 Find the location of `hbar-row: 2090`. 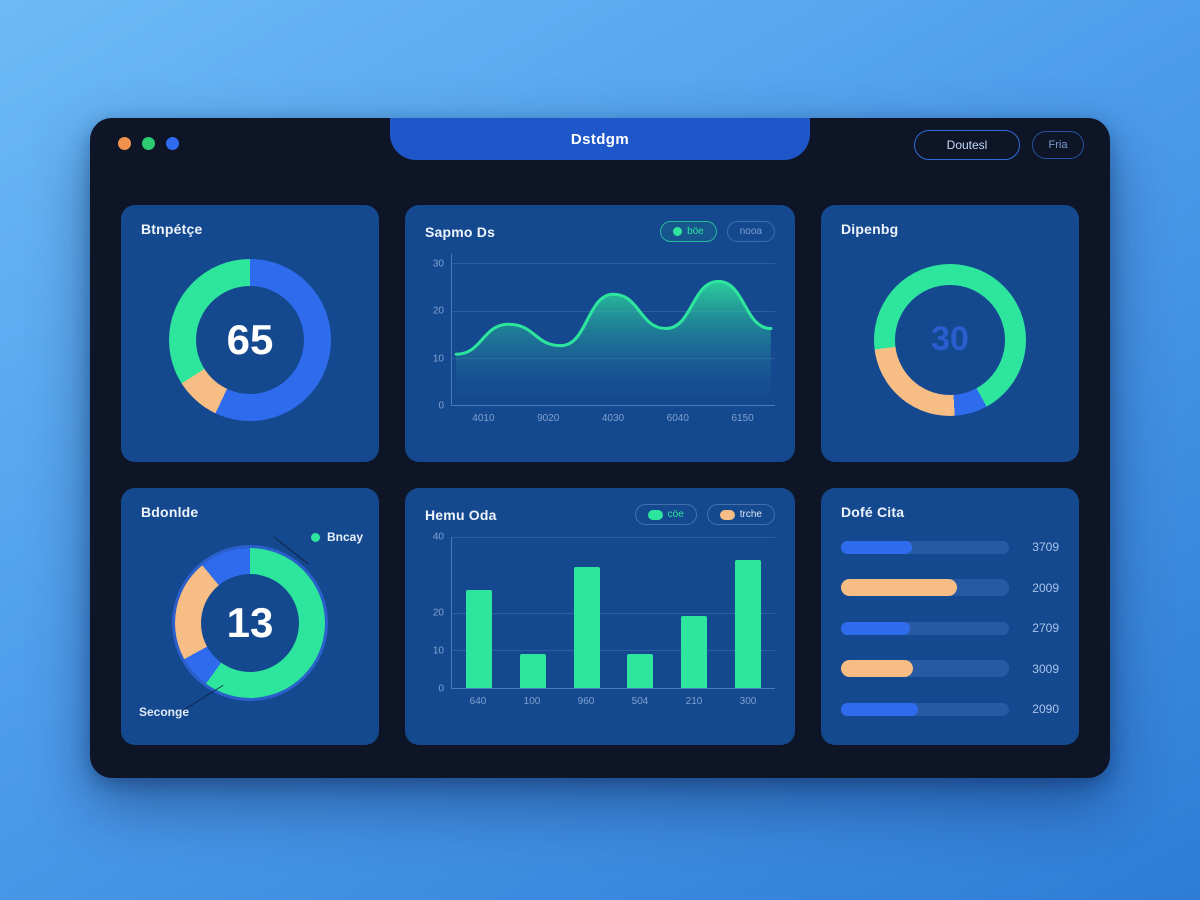

hbar-row: 2090 is located at coordinates (950, 709).